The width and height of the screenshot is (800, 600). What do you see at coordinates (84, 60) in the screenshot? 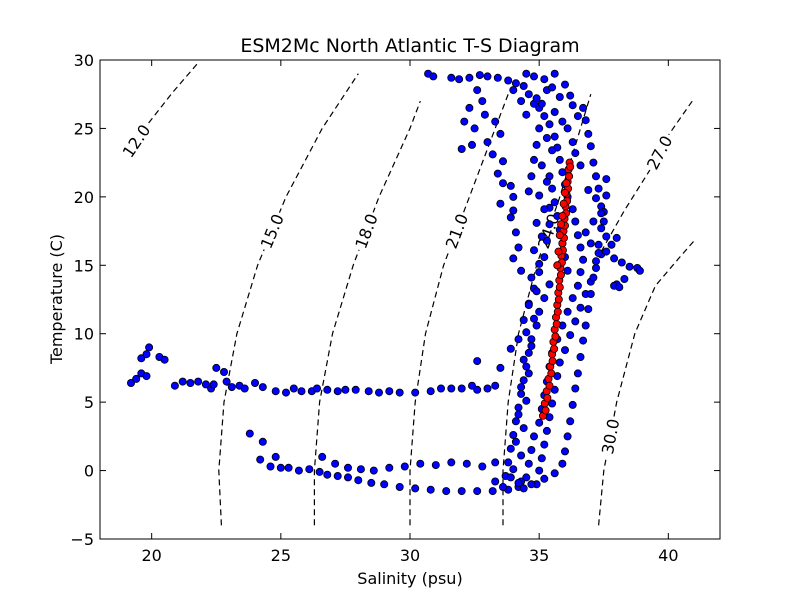
I see `y-tick-label: 30` at bounding box center [84, 60].